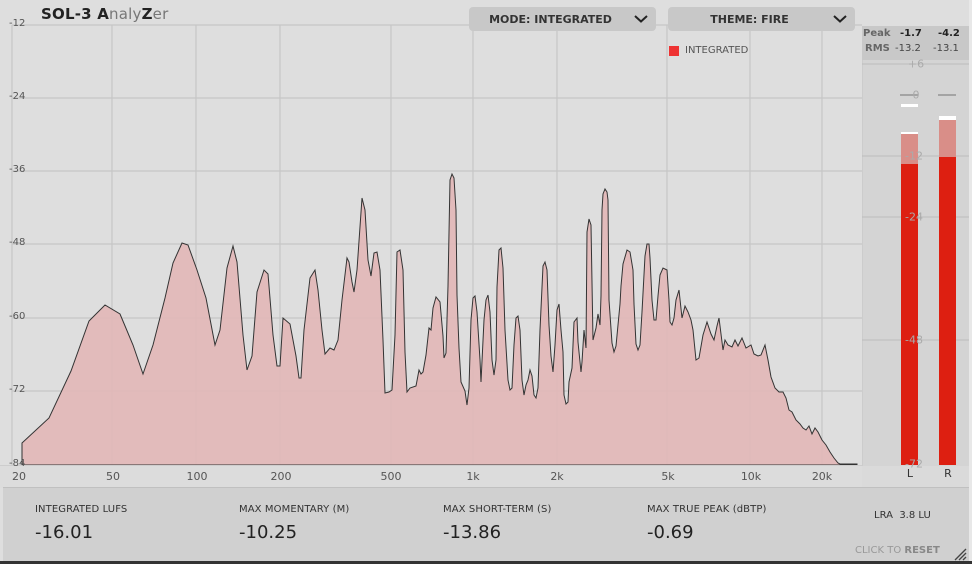 This screenshot has height=564, width=972. What do you see at coordinates (197, 476) in the screenshot?
I see `x-tick-label: 100` at bounding box center [197, 476].